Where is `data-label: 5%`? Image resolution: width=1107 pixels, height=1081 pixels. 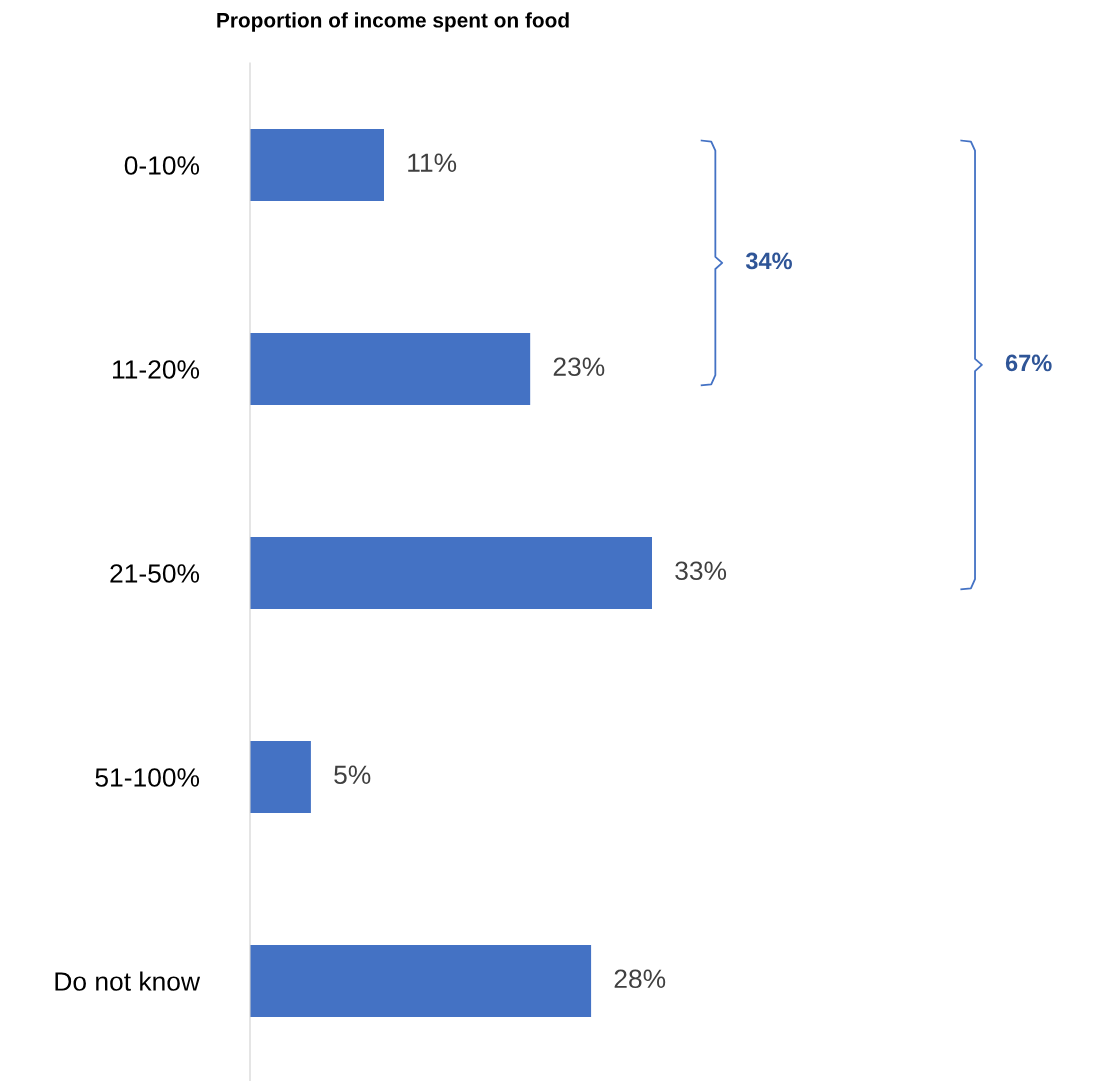 data-label: 5% is located at coordinates (352, 775).